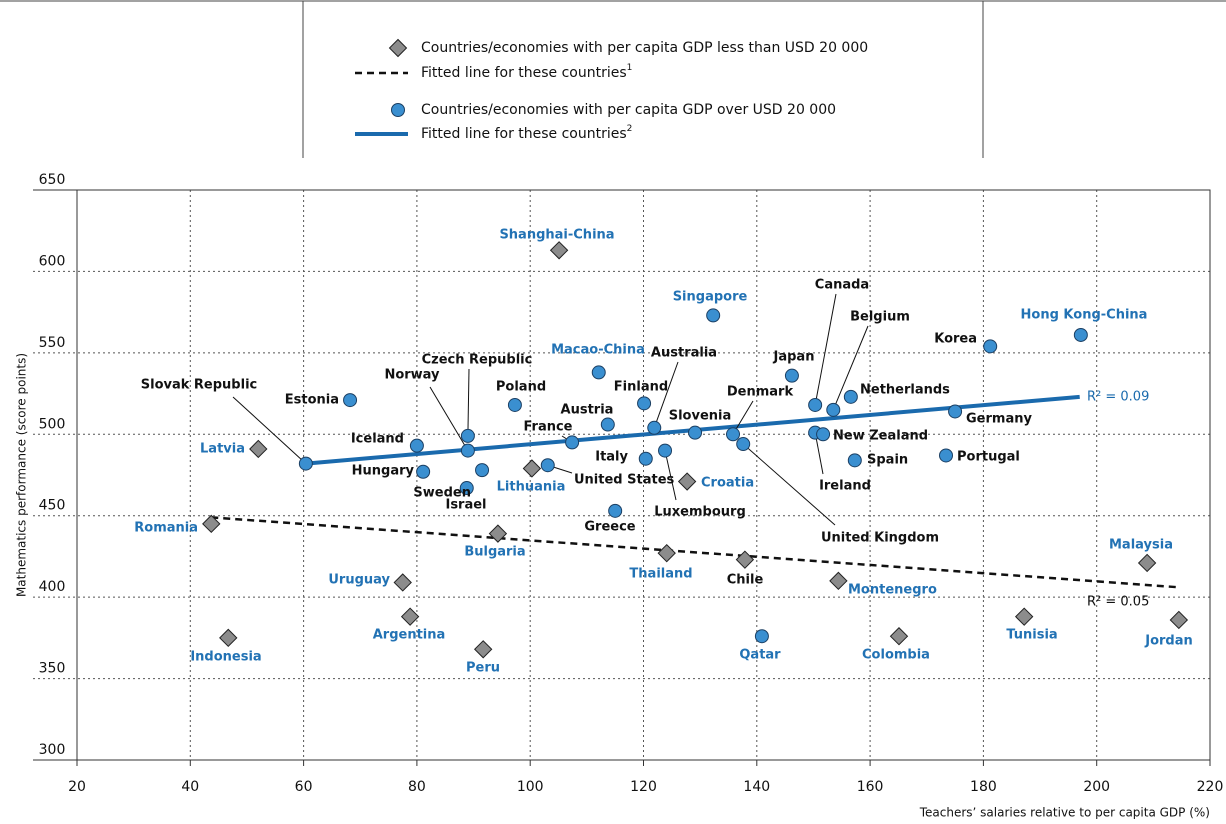 The width and height of the screenshot is (1226, 824). What do you see at coordinates (1031, 635) in the screenshot?
I see `point-label: Tunisia` at bounding box center [1031, 635].